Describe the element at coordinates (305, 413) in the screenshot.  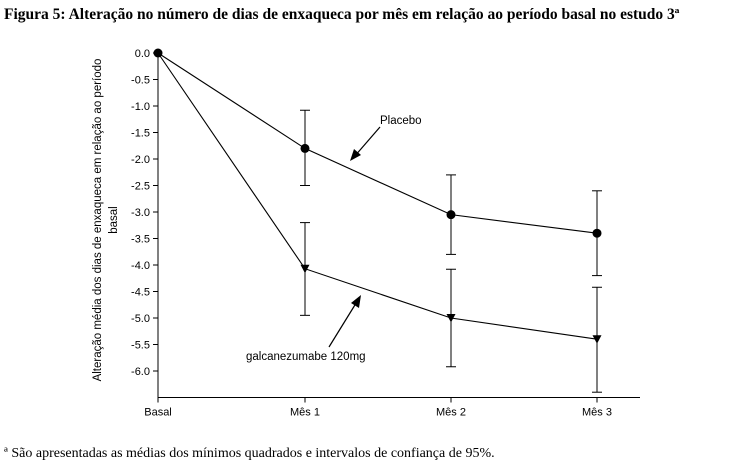
I see `x-tick-label: Mês 1` at that location.